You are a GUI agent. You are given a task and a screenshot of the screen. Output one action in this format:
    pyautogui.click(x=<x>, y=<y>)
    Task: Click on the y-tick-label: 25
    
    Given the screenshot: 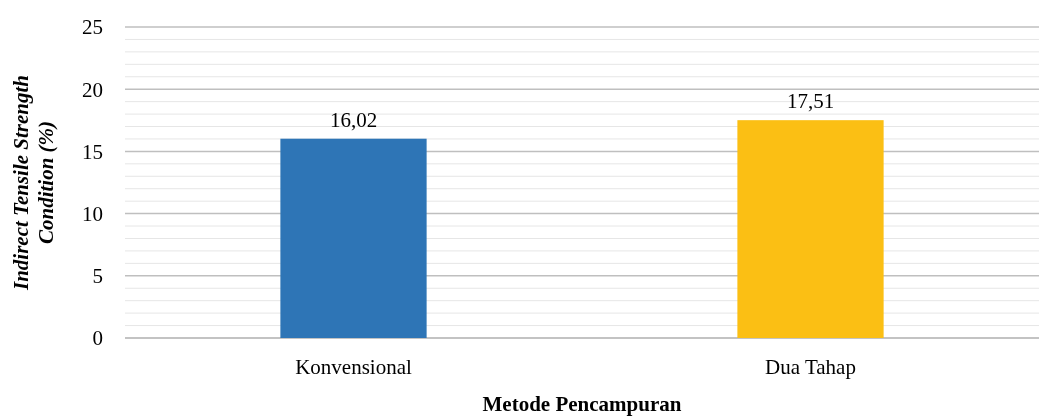 What is the action you would take?
    pyautogui.click(x=92, y=27)
    